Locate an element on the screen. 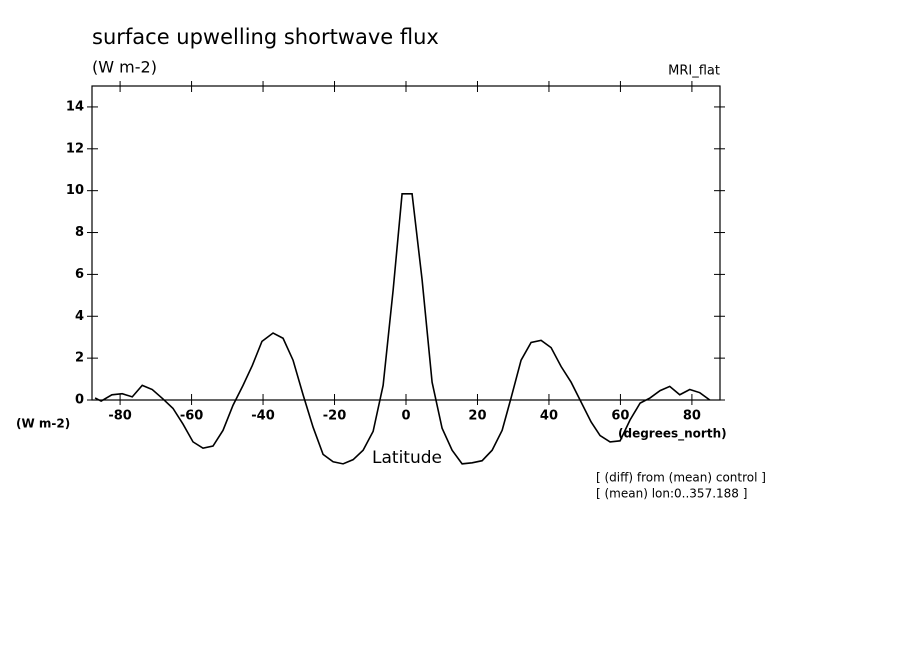 Image resolution: width=904 pixels, height=654 pixels. x-tick-label: -80 is located at coordinates (120, 416).